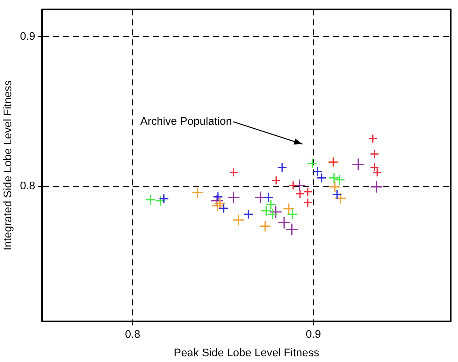 Image resolution: width=458 pixels, height=362 pixels. I want to click on x-axis-title: Peak Side Lobe Level Fitness, so click(247, 353).